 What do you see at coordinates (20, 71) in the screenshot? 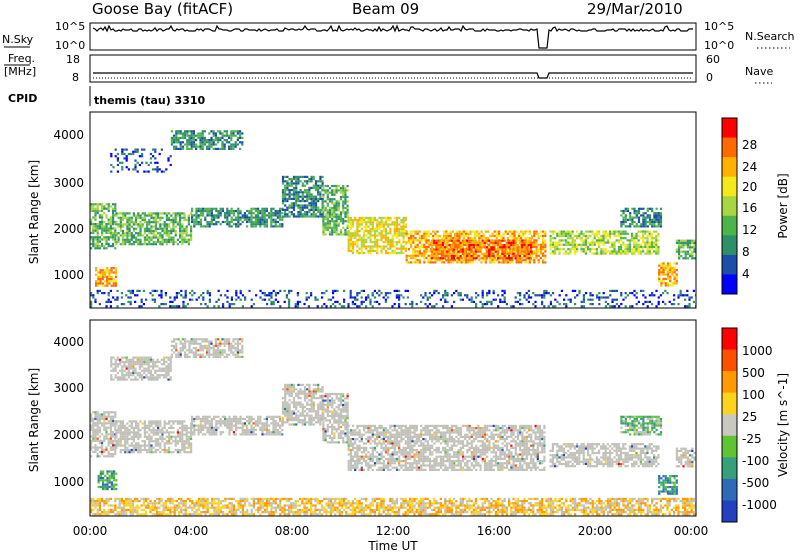
I see `freq-unit-label: [MHz]` at bounding box center [20, 71].